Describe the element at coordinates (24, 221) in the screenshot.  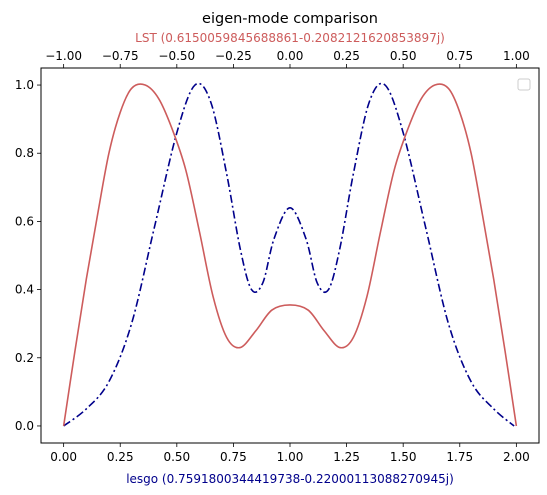
I see `y-tick-label: 0.6` at that location.